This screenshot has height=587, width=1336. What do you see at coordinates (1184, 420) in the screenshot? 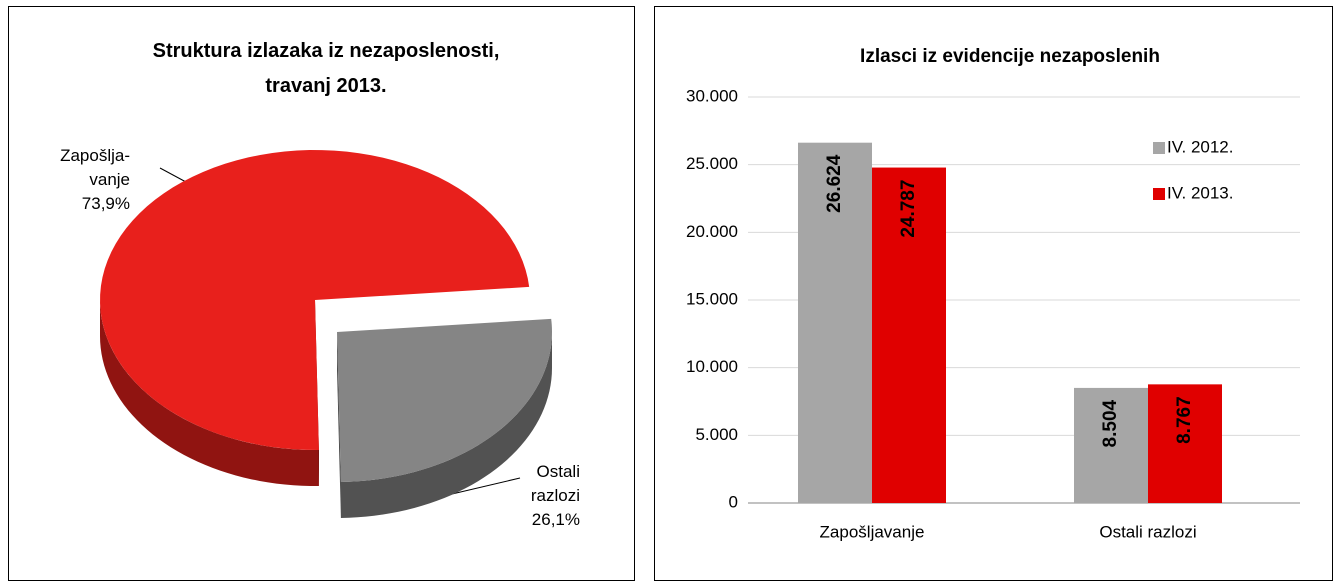
I see `bar-value-label: 8.767` at bounding box center [1184, 420].